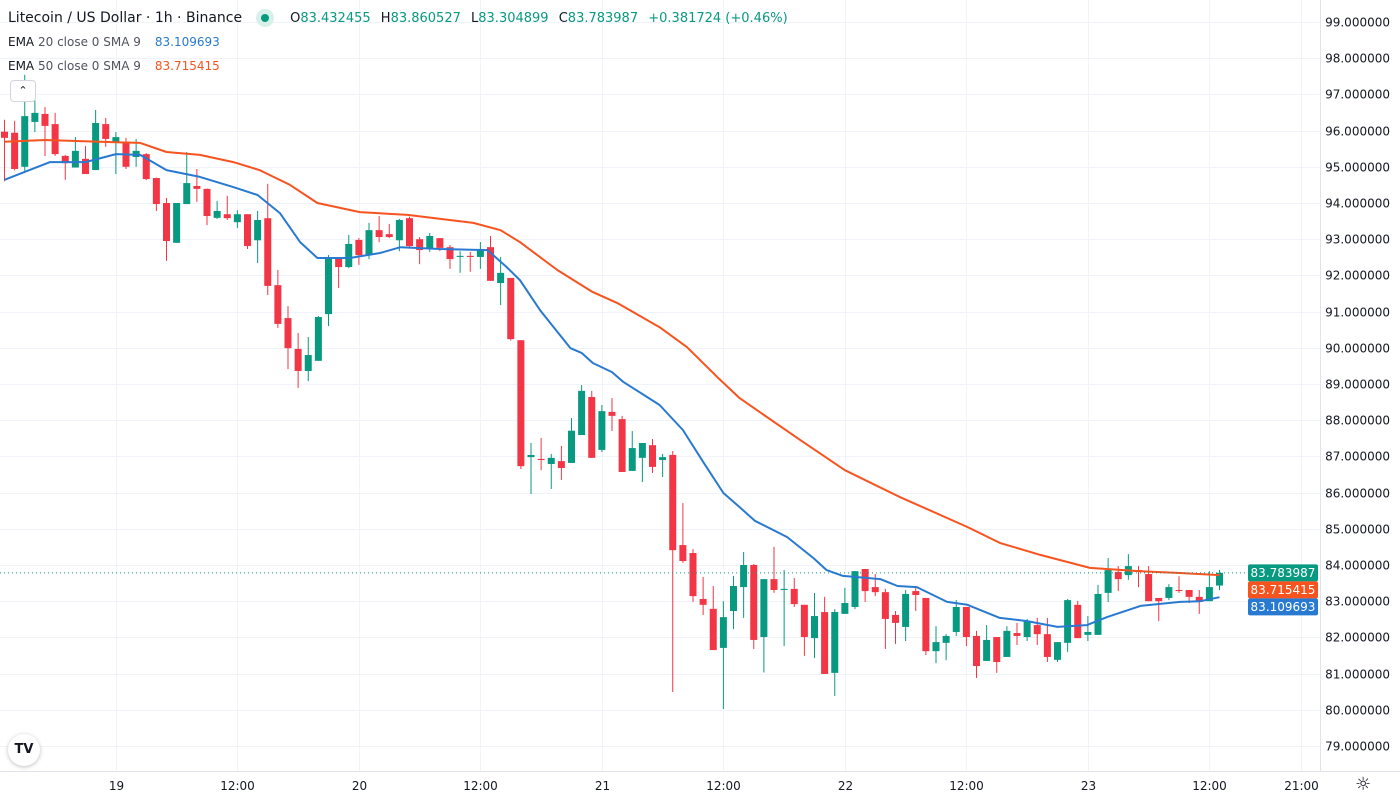  Describe the element at coordinates (1283, 607) in the screenshot. I see `price-tag: 83.109693` at that location.